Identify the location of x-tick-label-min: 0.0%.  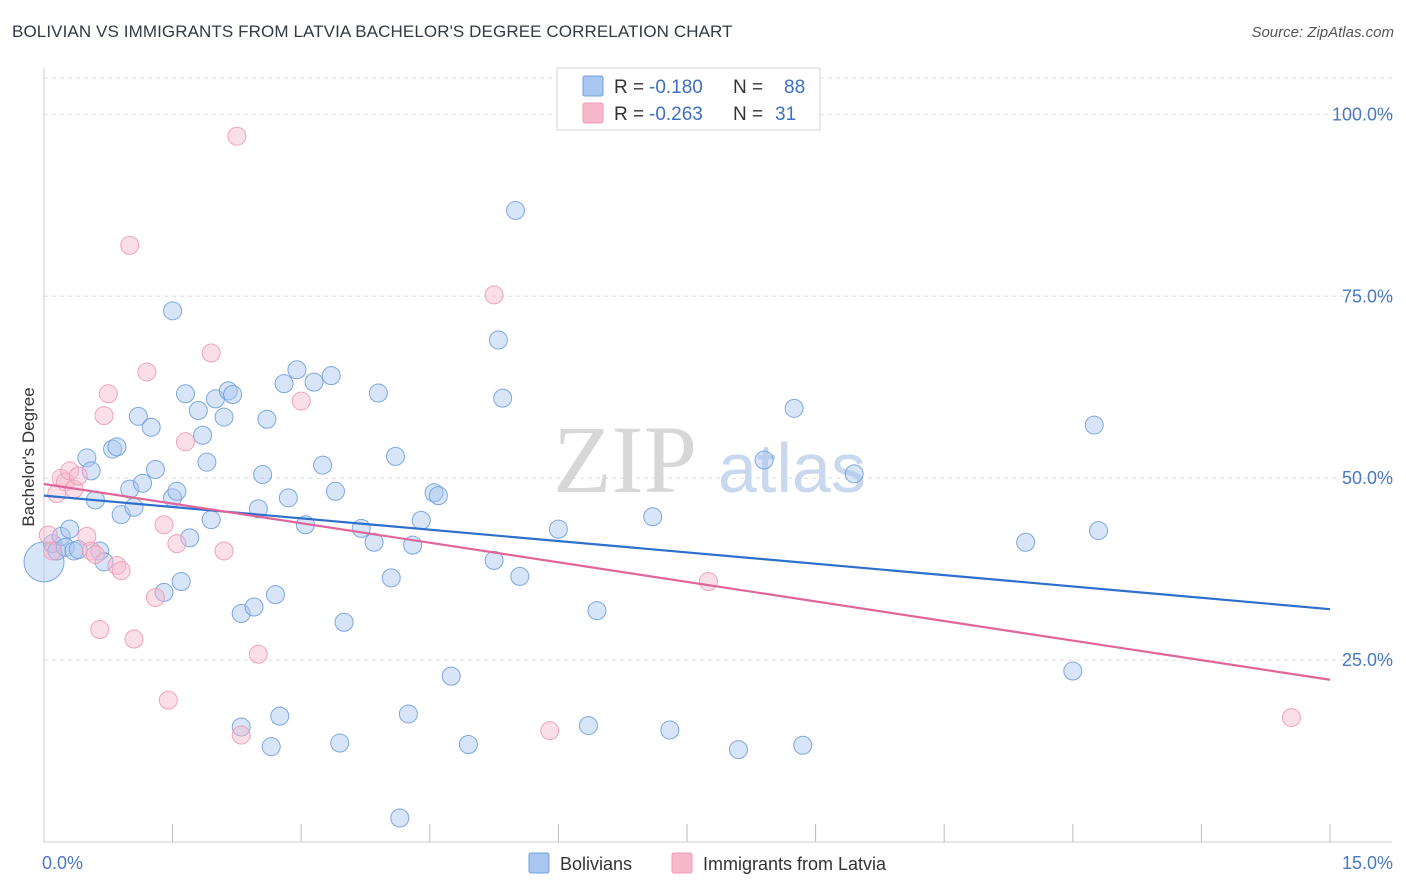
(62, 863).